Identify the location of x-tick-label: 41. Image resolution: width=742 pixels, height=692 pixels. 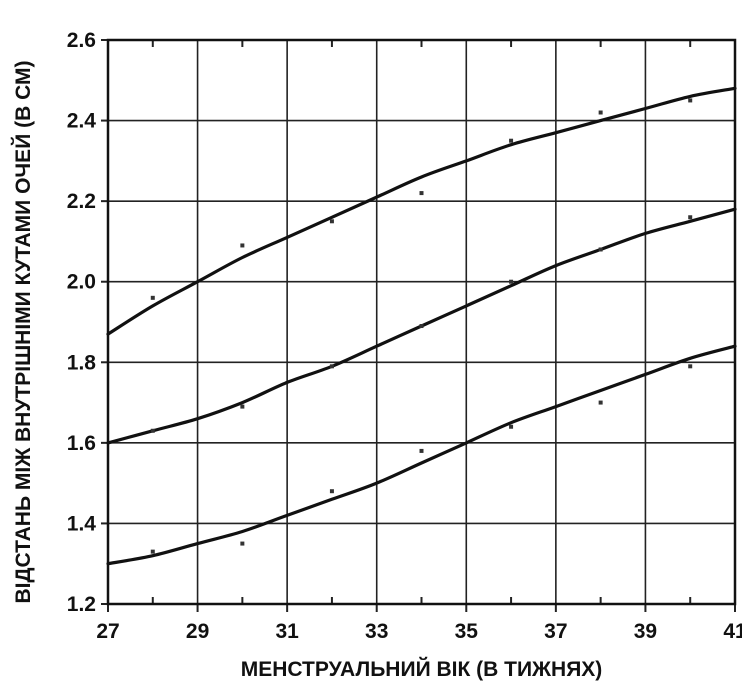
(732, 631).